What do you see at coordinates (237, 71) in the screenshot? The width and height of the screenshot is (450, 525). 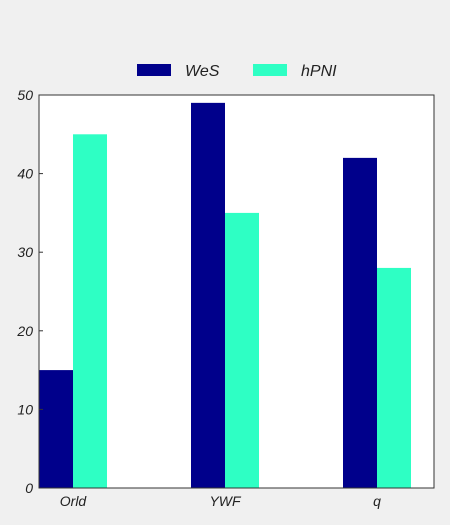 I see `legend: WeS hPNI` at bounding box center [237, 71].